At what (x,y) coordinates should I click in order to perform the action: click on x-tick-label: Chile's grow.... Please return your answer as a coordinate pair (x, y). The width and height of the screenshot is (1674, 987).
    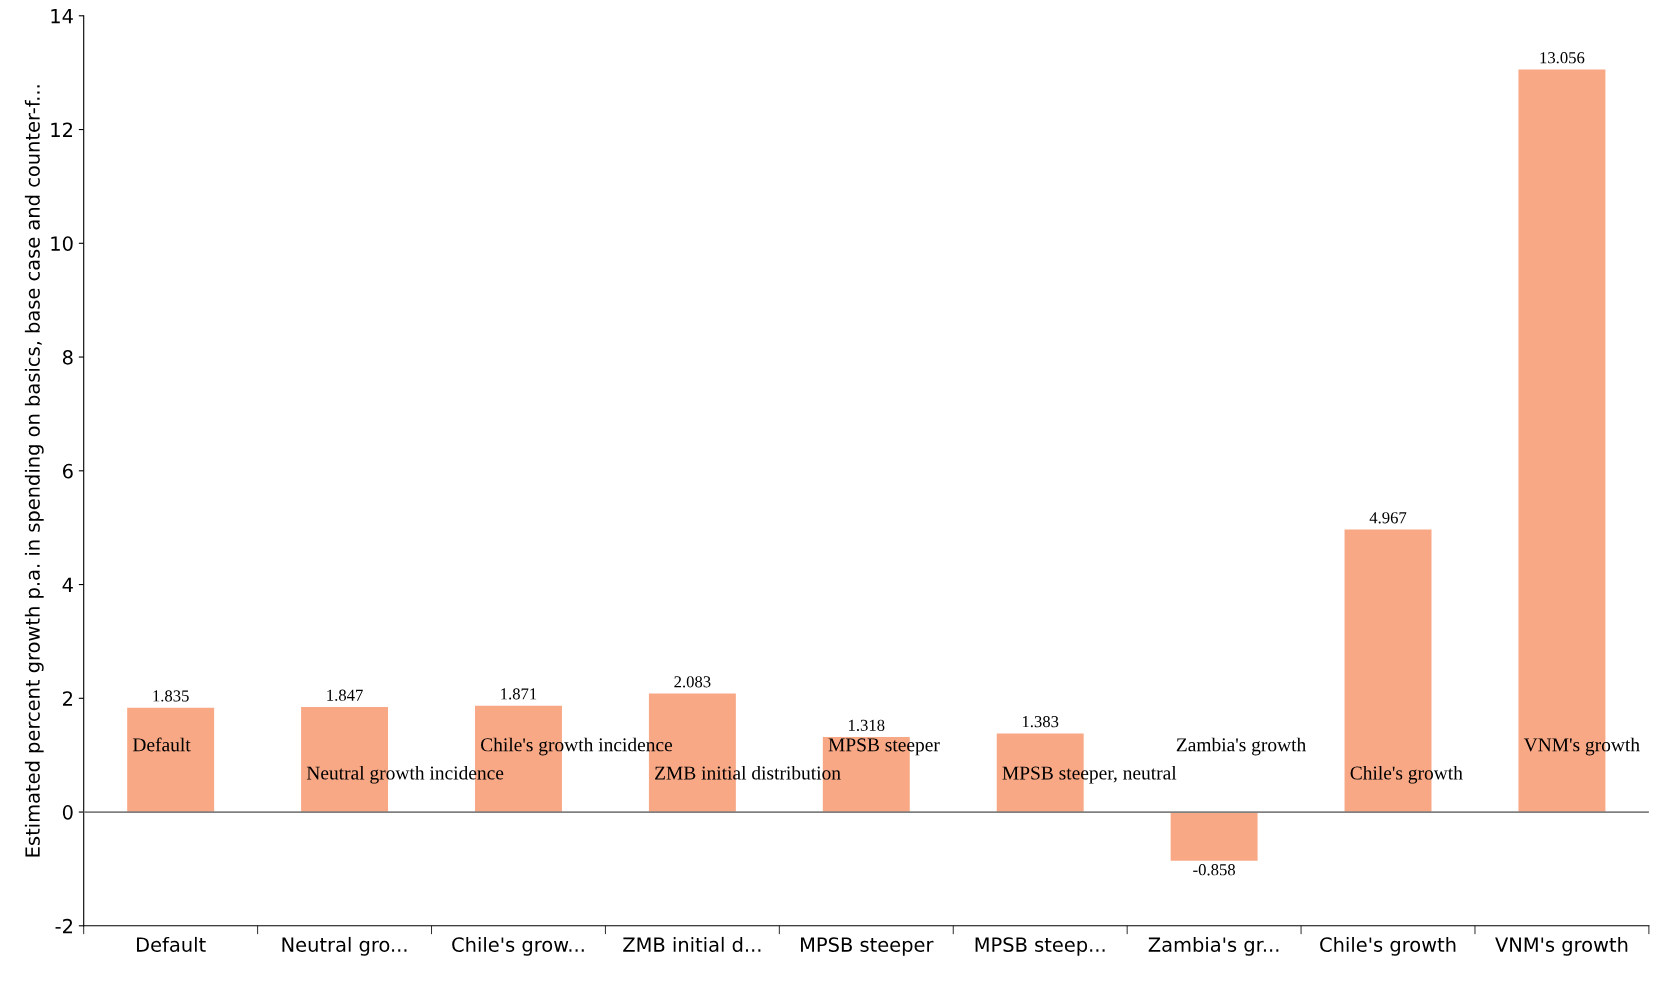
    Looking at the image, I should click on (518, 946).